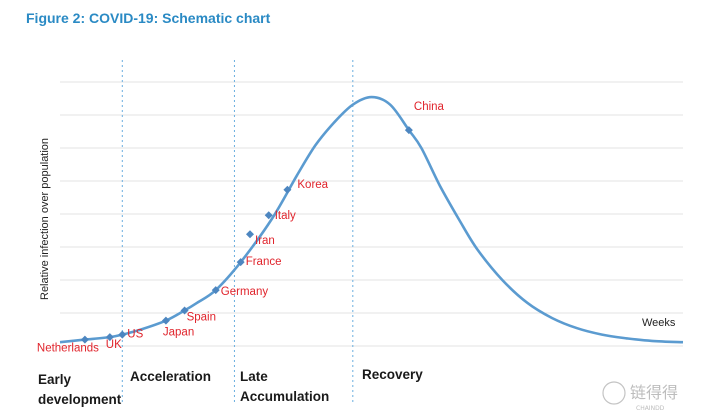 The width and height of the screenshot is (701, 419). Describe the element at coordinates (201, 317) in the screenshot. I see `label-spain: Spain` at that location.